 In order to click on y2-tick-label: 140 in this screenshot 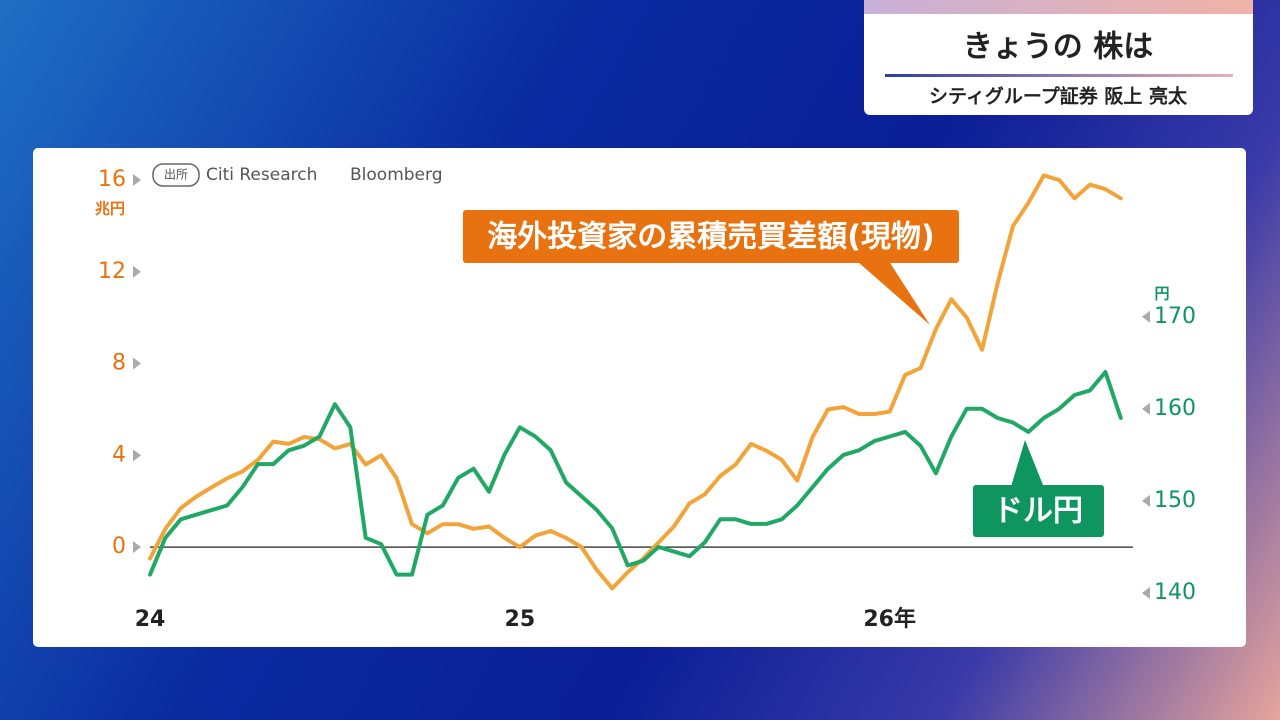, I will do `click(1175, 592)`.